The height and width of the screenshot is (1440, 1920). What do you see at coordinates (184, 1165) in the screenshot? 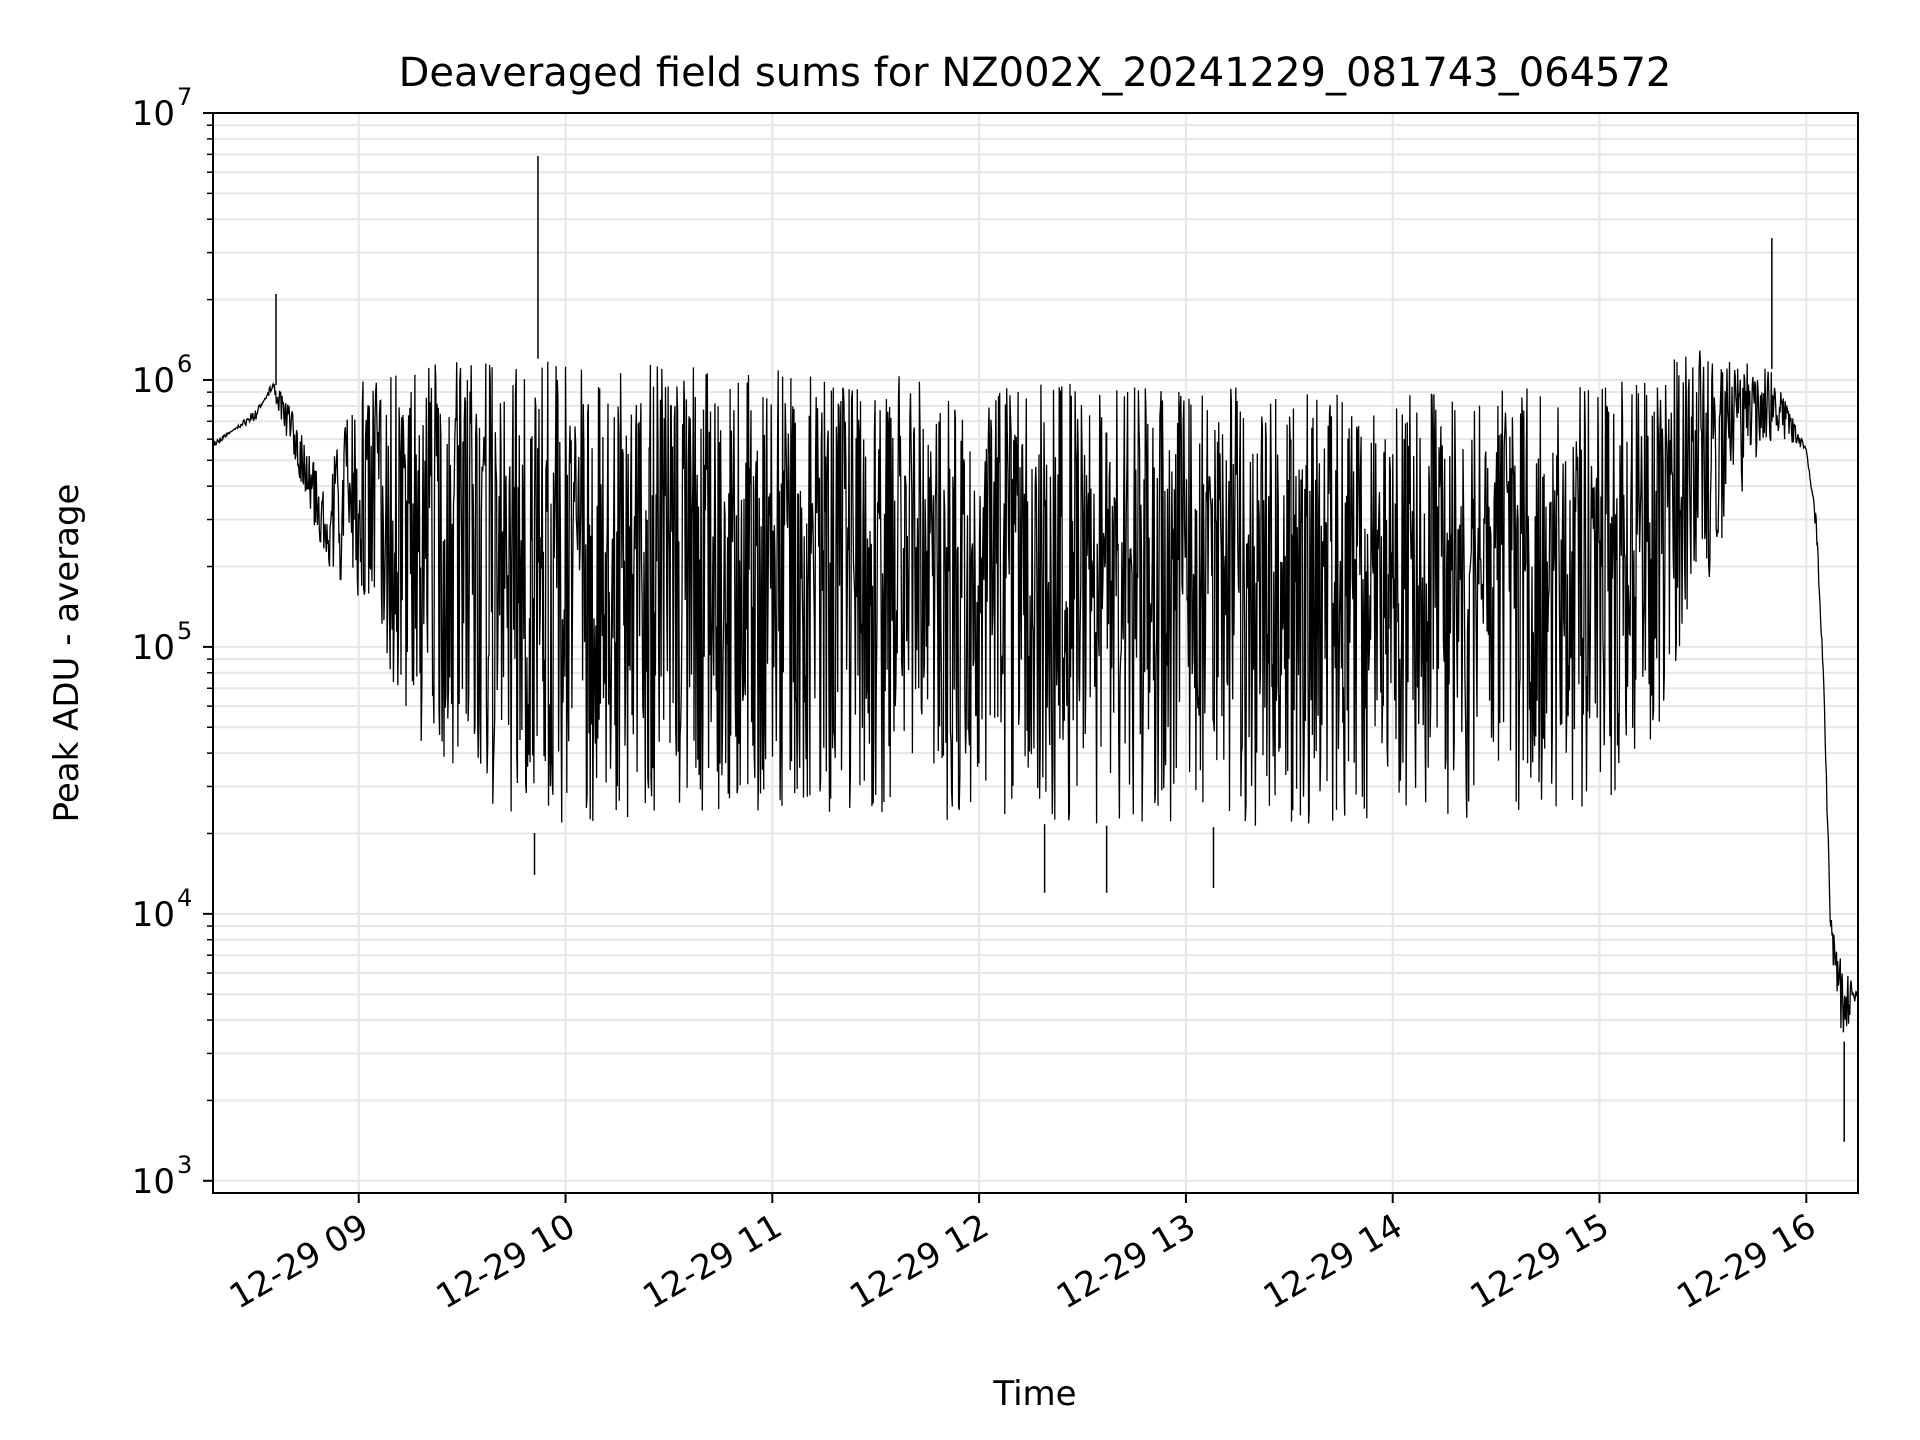
I see `y-tick-exponent: 3` at bounding box center [184, 1165].